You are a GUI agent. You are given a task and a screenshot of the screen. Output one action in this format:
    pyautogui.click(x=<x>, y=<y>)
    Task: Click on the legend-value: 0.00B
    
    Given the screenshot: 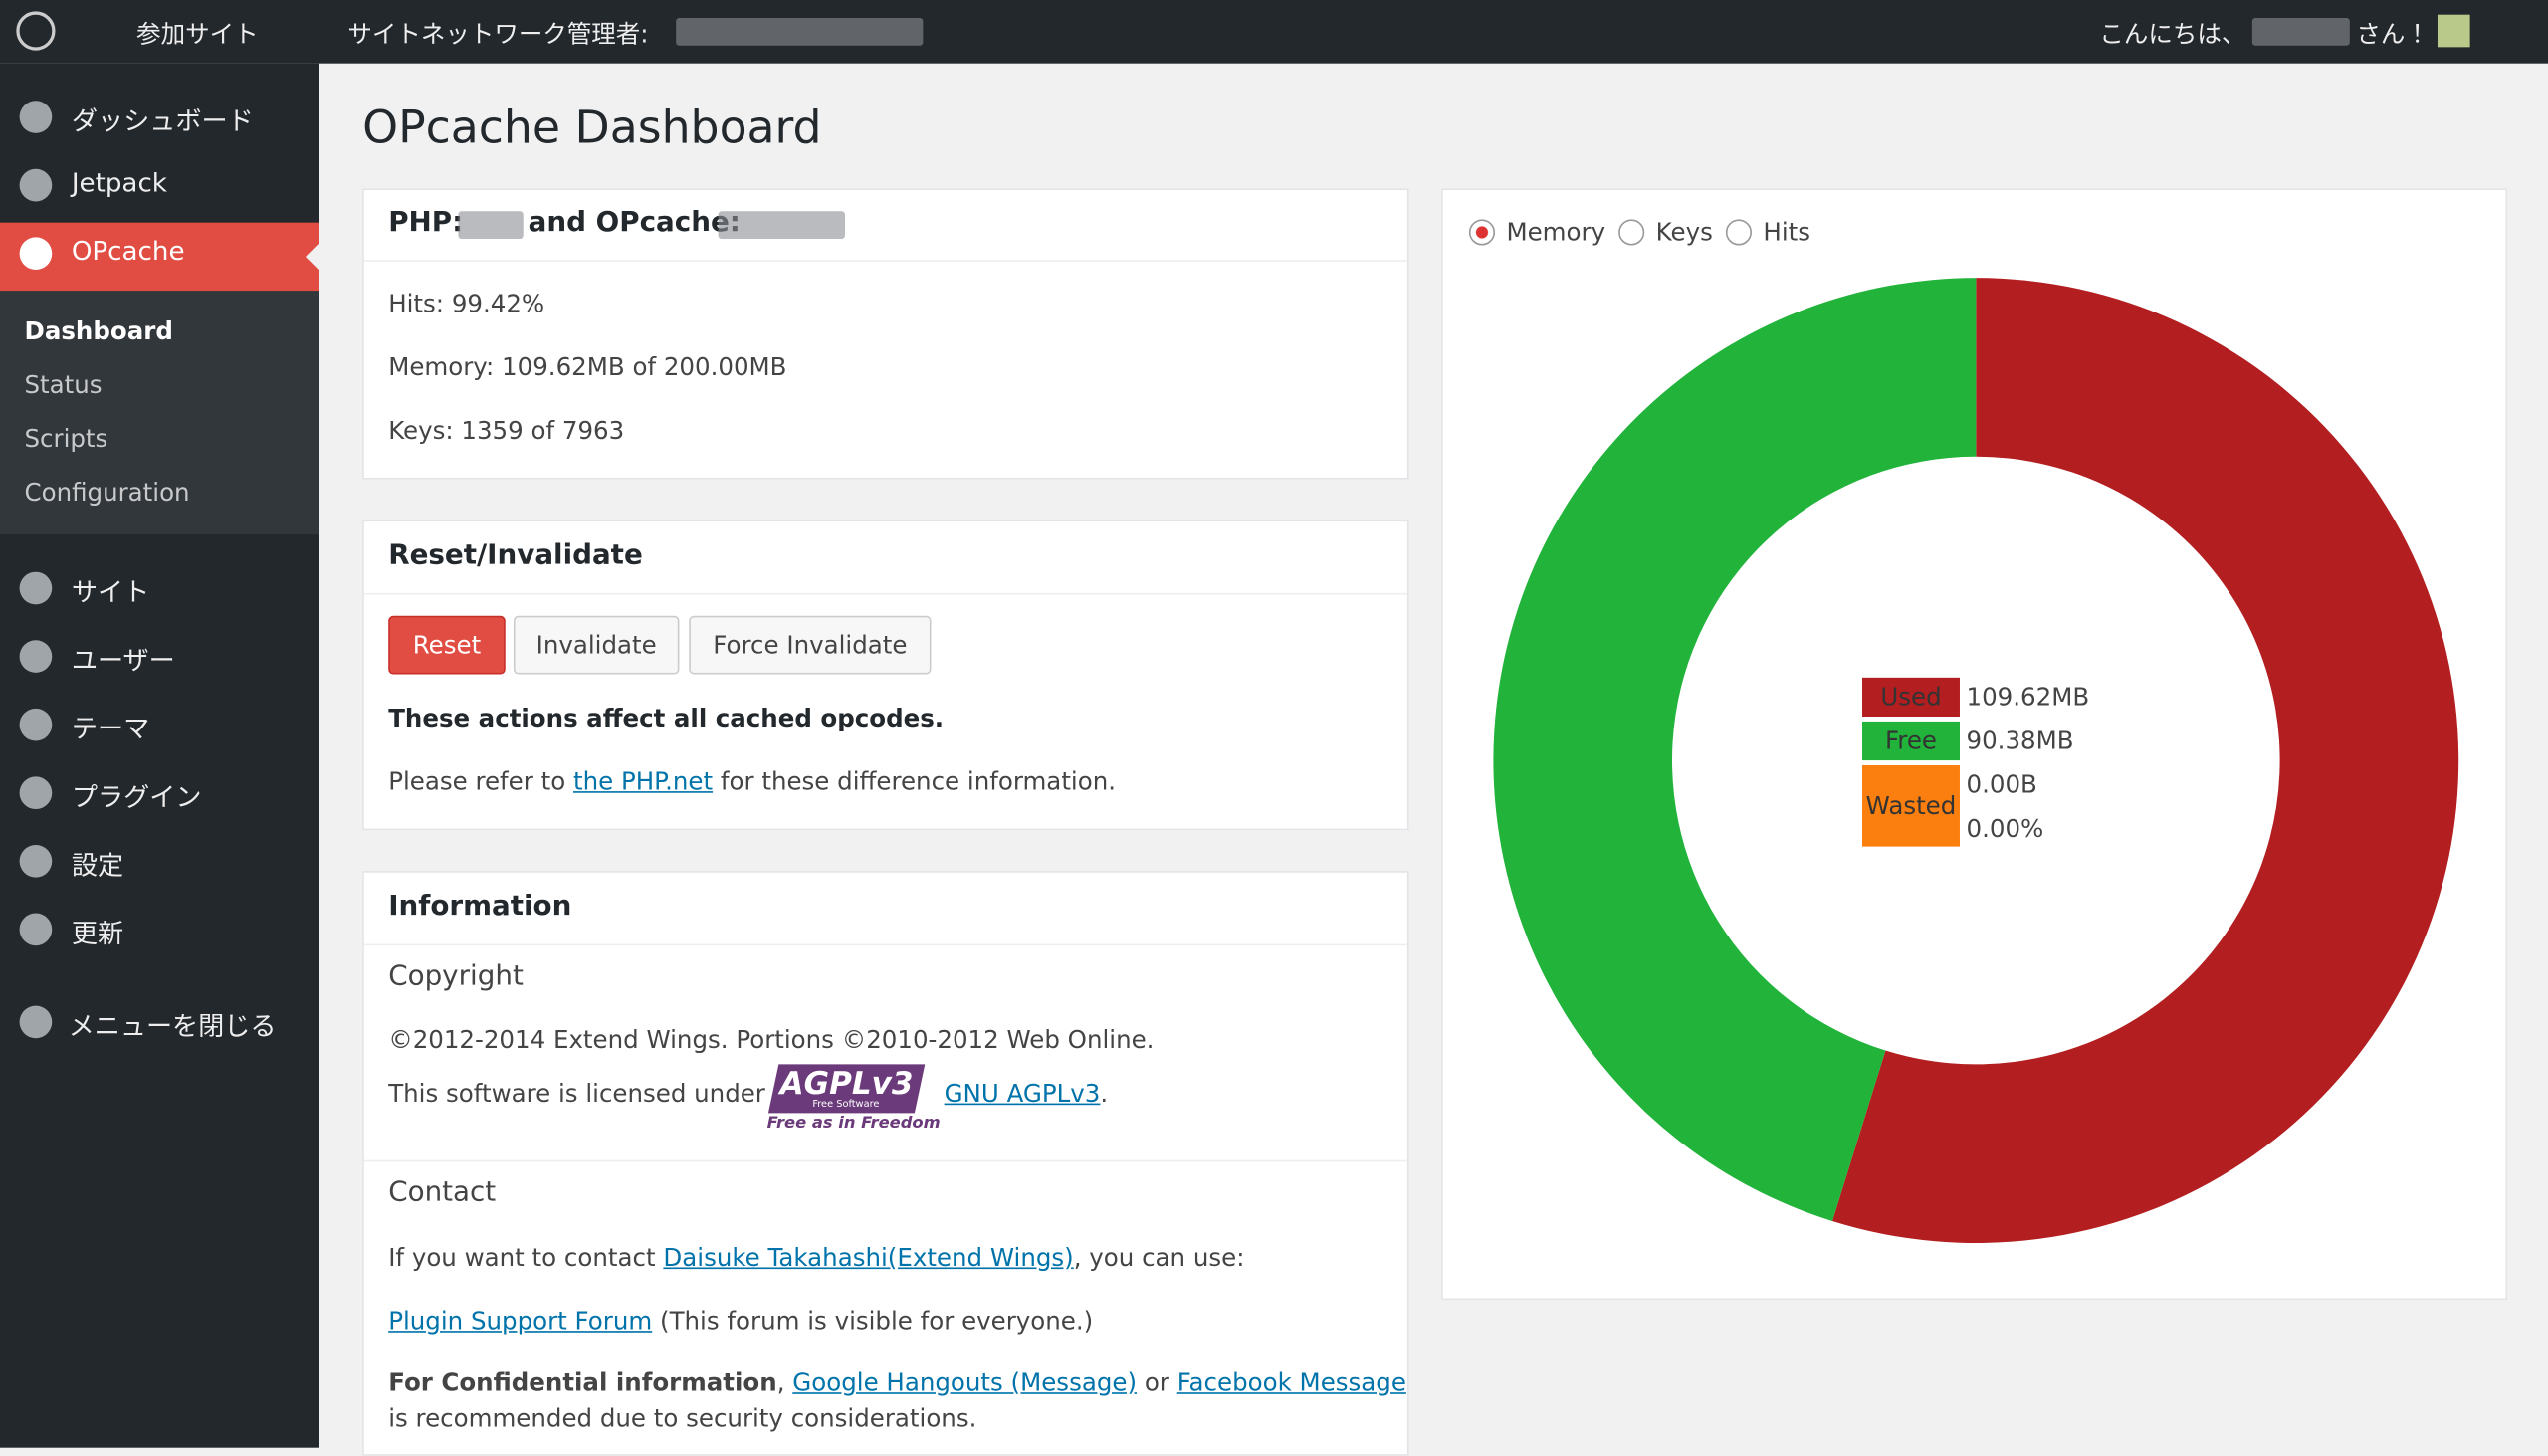 What is the action you would take?
    pyautogui.click(x=2001, y=784)
    